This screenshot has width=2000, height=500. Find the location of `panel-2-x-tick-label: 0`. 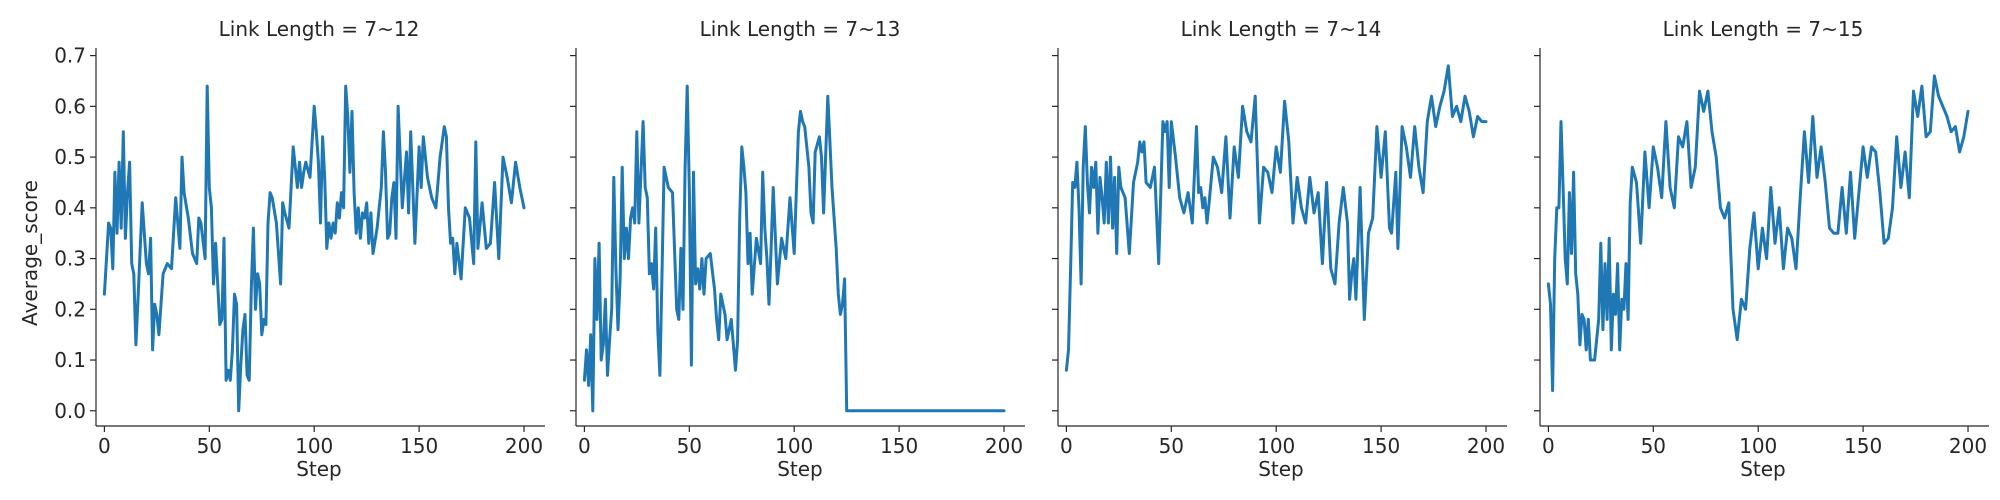

panel-2-x-tick-label: 0 is located at coordinates (584, 446).